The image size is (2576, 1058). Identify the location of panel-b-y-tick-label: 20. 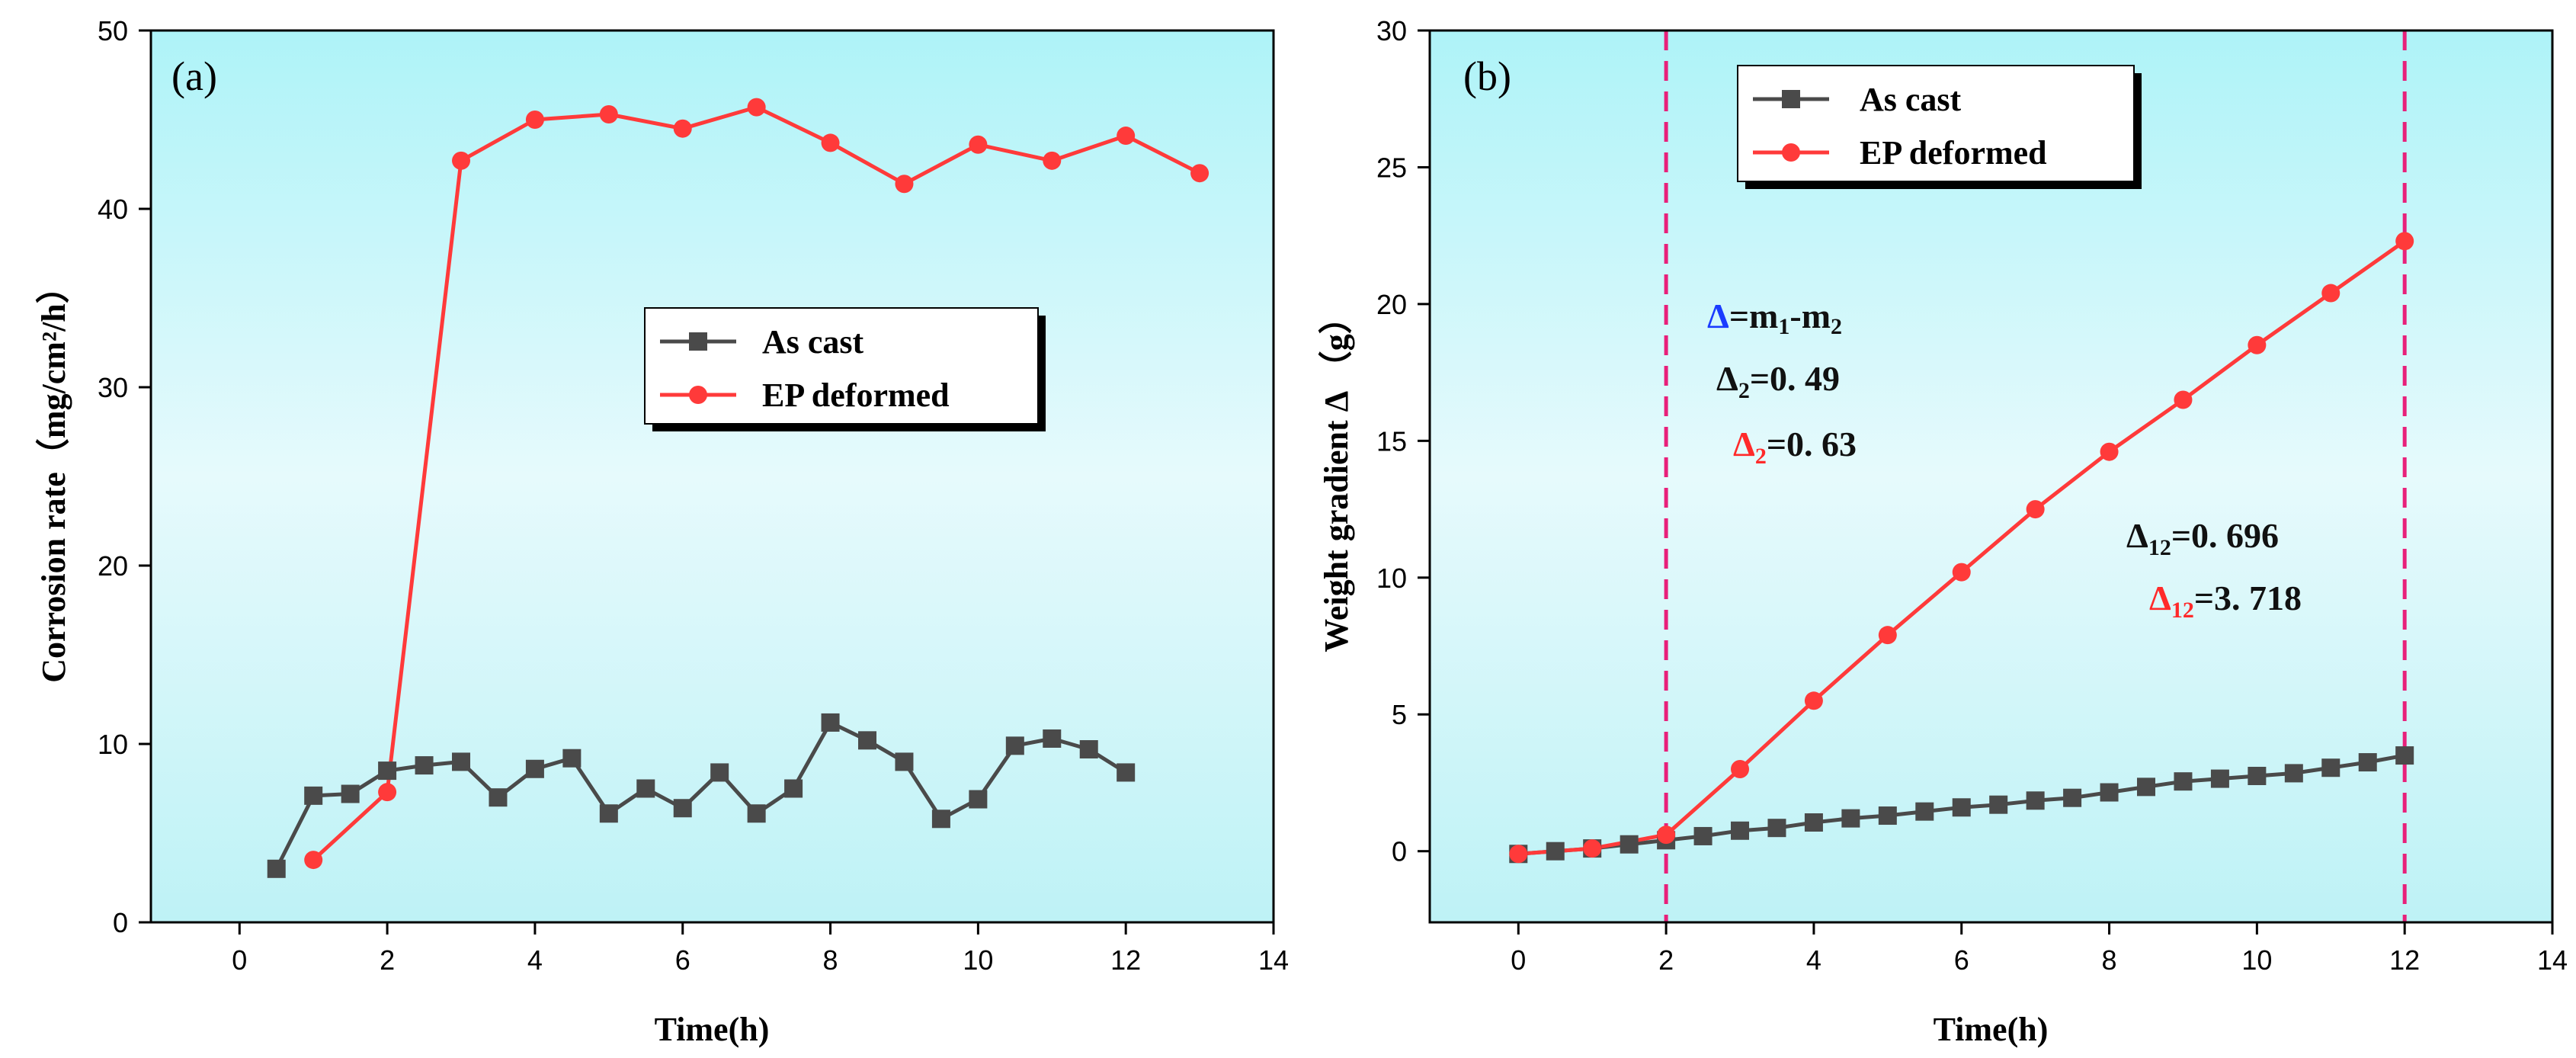
(1391, 304).